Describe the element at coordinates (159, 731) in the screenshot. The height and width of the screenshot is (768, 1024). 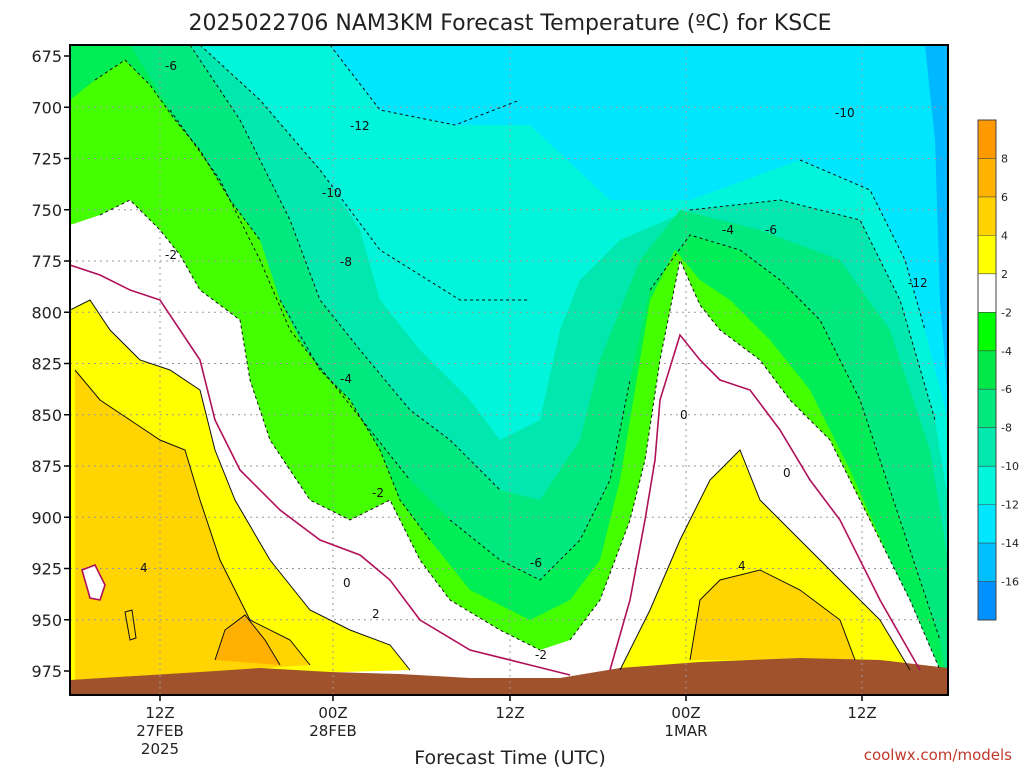
I see `x-tick-sublabel: 27FEB` at that location.